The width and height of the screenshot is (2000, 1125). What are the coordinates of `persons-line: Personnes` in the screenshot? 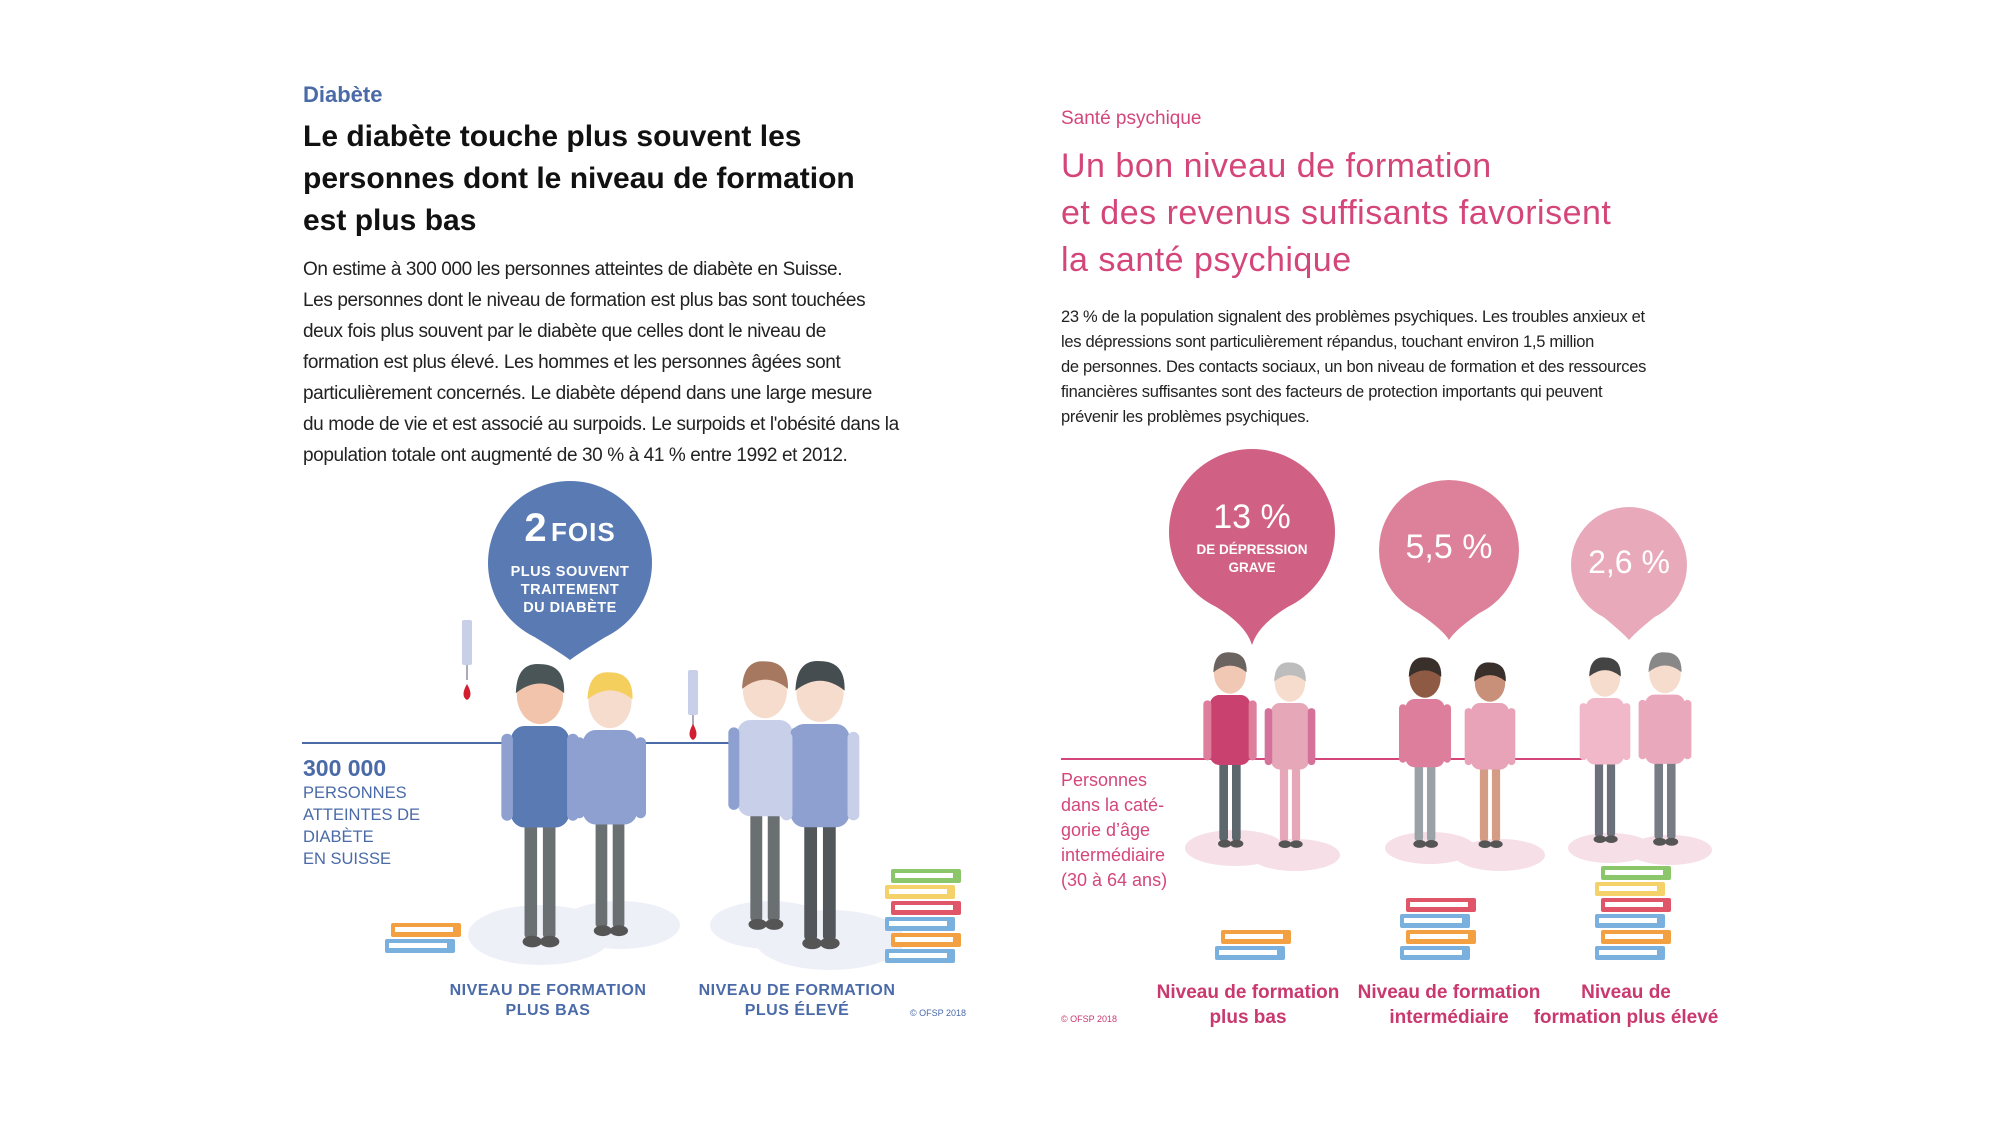 It's located at (1104, 780).